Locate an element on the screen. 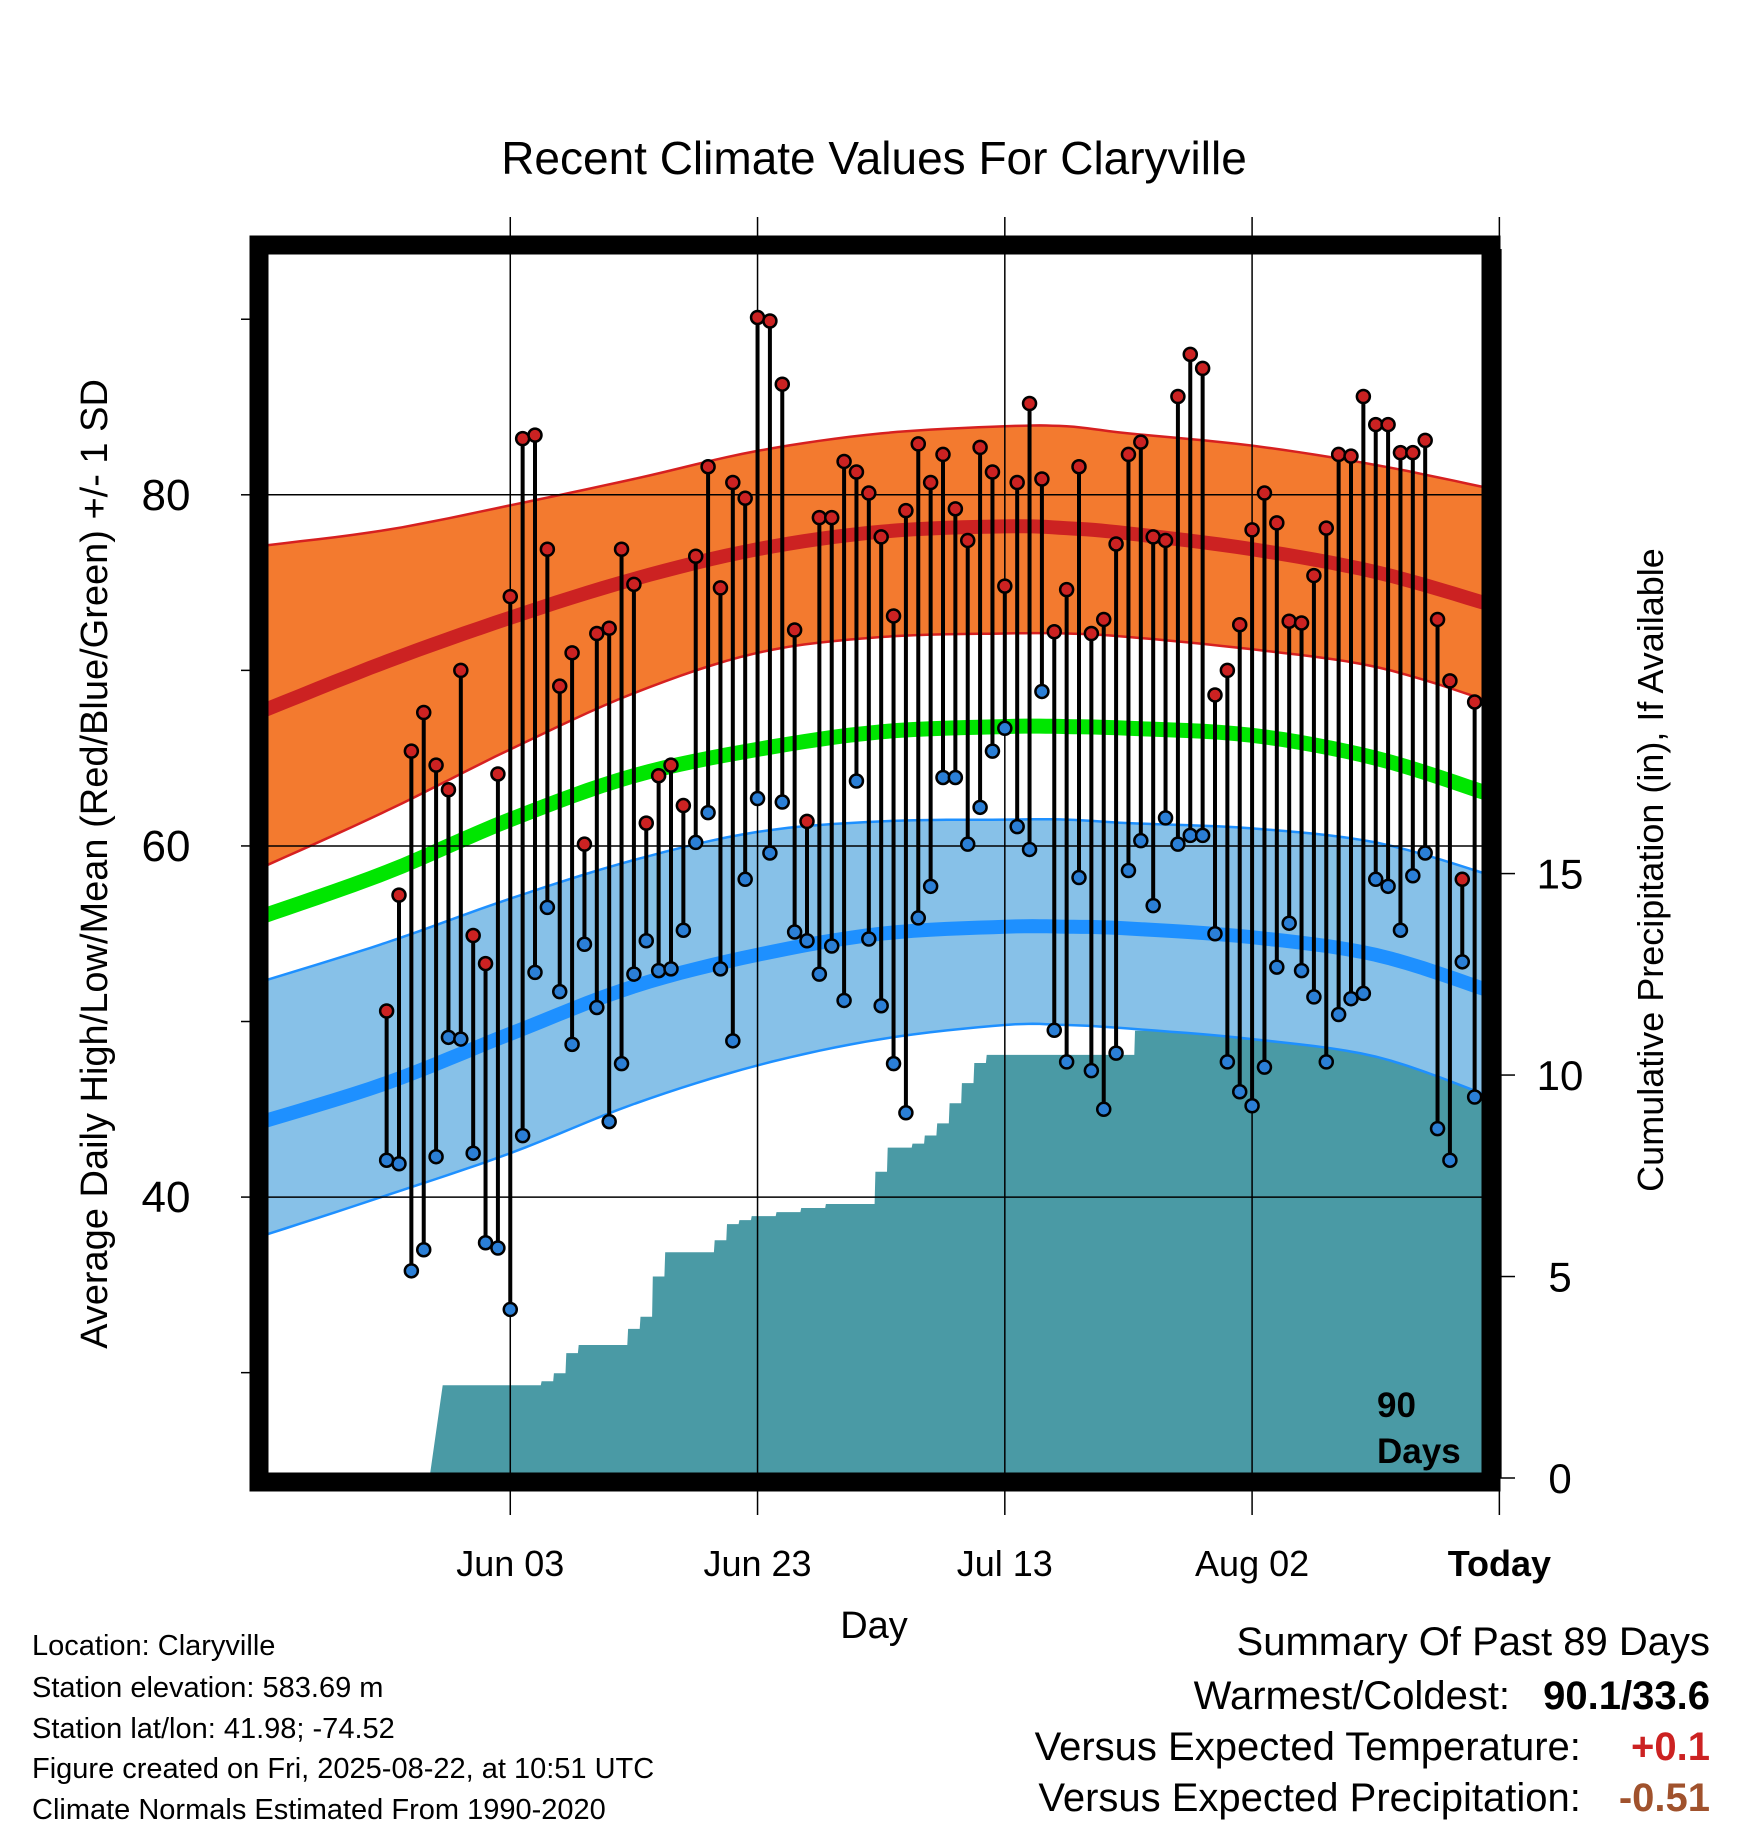  y2-tick-label: 5 is located at coordinates (1559, 1277).